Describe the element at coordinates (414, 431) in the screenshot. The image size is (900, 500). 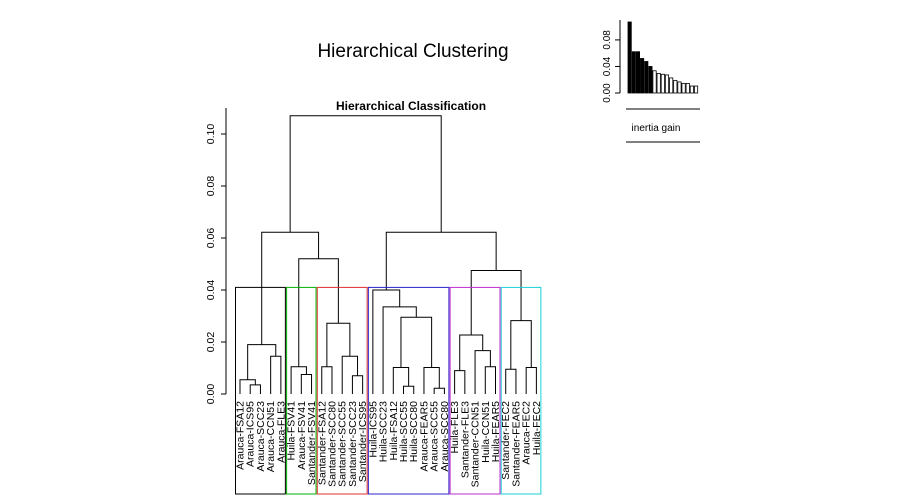
I see `dendrogram-leaf-label: Huila-SCC80` at that location.